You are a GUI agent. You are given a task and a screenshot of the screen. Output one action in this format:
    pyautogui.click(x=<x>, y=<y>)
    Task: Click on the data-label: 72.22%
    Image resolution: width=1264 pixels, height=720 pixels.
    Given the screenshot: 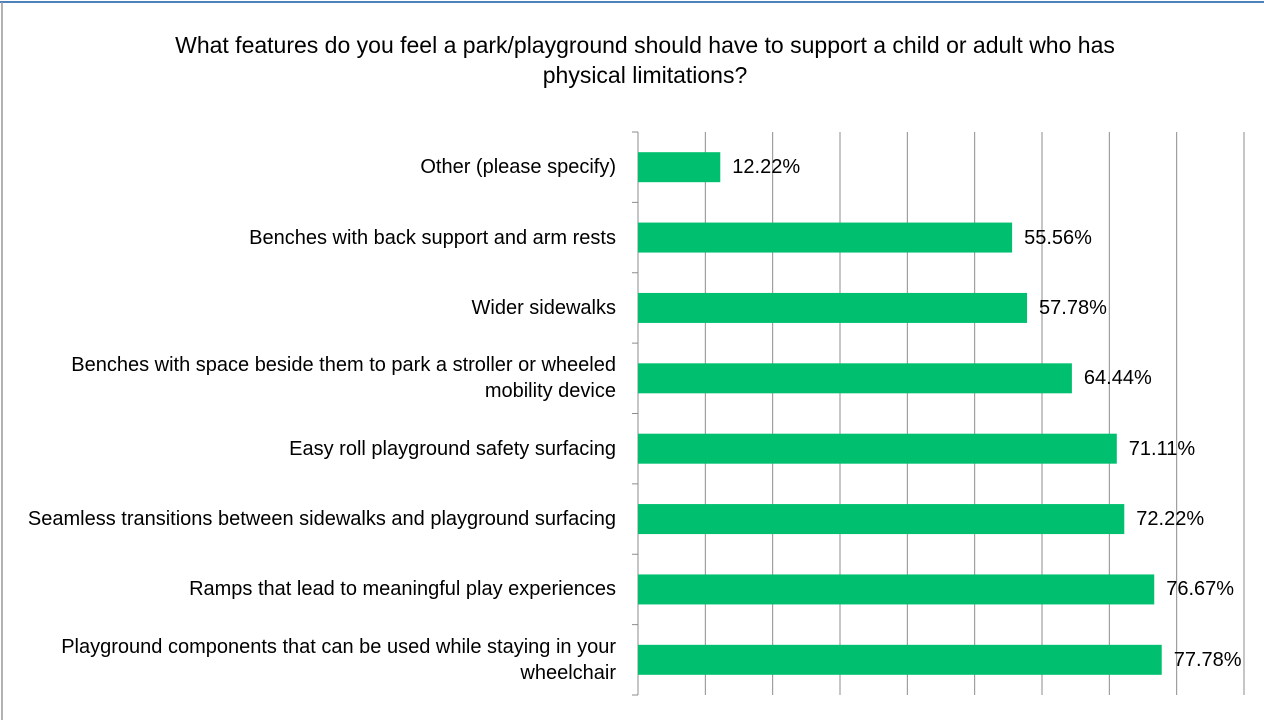 What is the action you would take?
    pyautogui.click(x=1170, y=519)
    